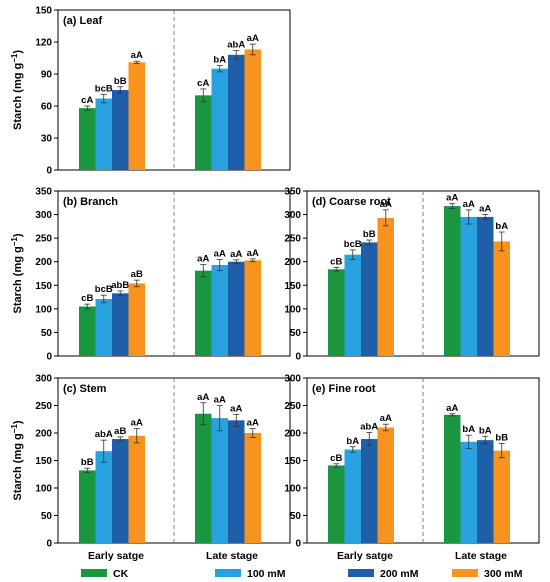 This screenshot has height=582, width=550. Describe the element at coordinates (351, 202) in the screenshot. I see `panel-title: (d) Coarse root` at that location.